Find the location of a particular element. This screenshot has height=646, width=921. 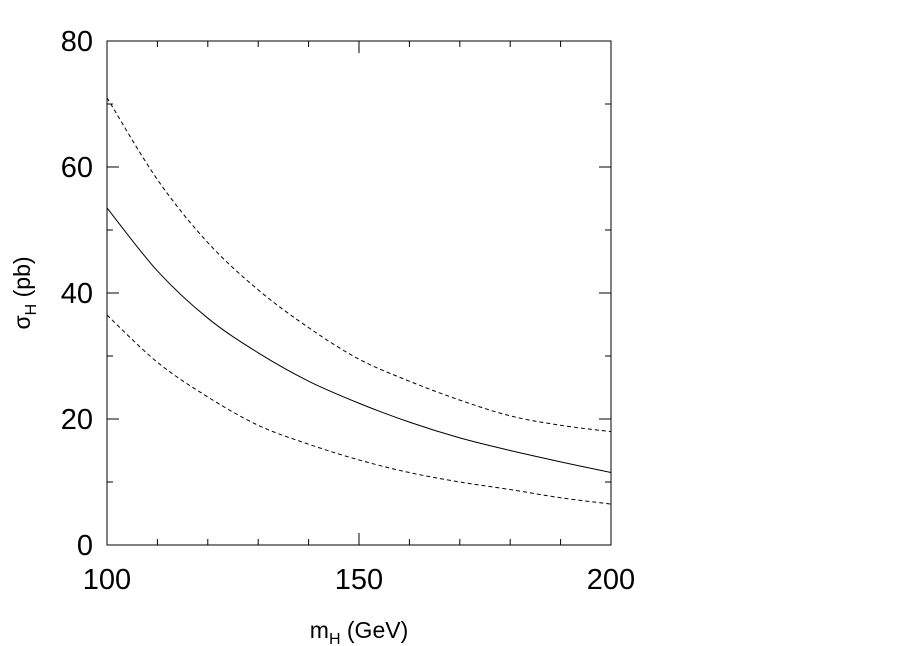

y-tick-label: 60 is located at coordinates (77, 168).